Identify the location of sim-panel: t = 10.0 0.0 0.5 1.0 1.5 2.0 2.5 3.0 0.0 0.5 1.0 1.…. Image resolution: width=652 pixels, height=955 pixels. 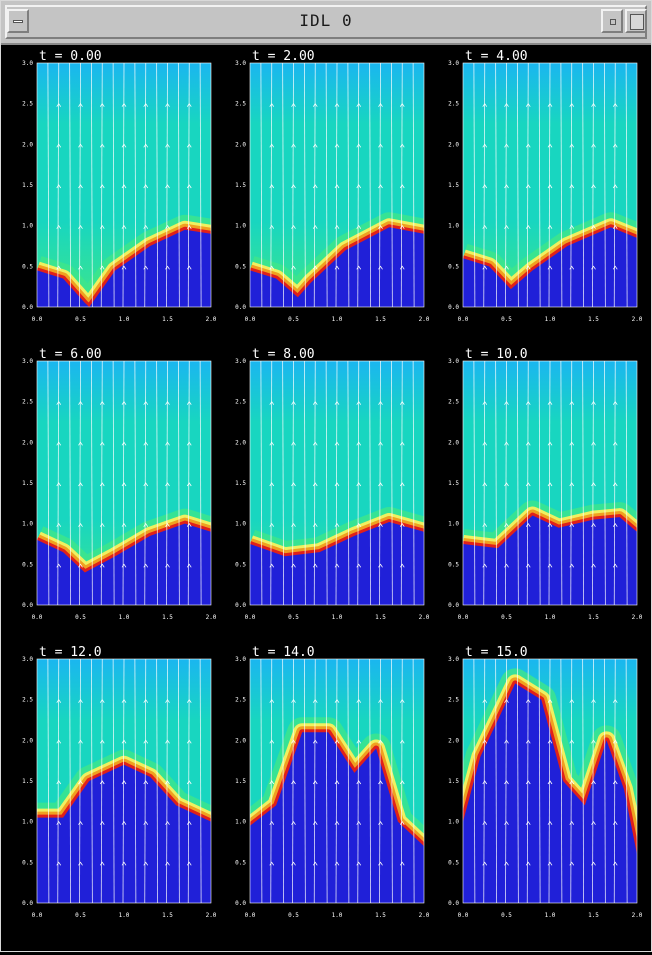
(545, 484).